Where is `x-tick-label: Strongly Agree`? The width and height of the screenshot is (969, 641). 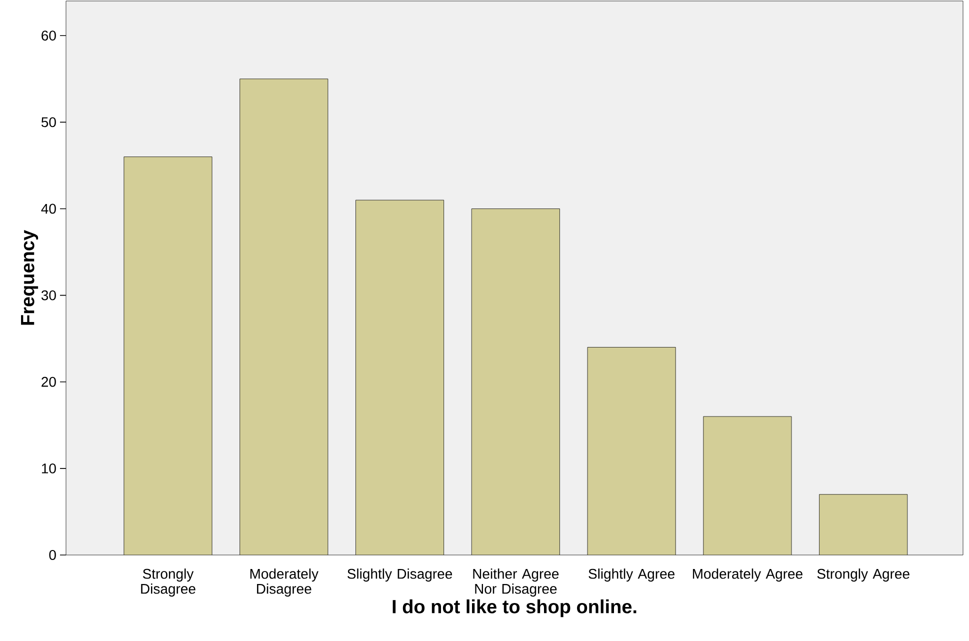
x-tick-label: Strongly Agree is located at coordinates (863, 575).